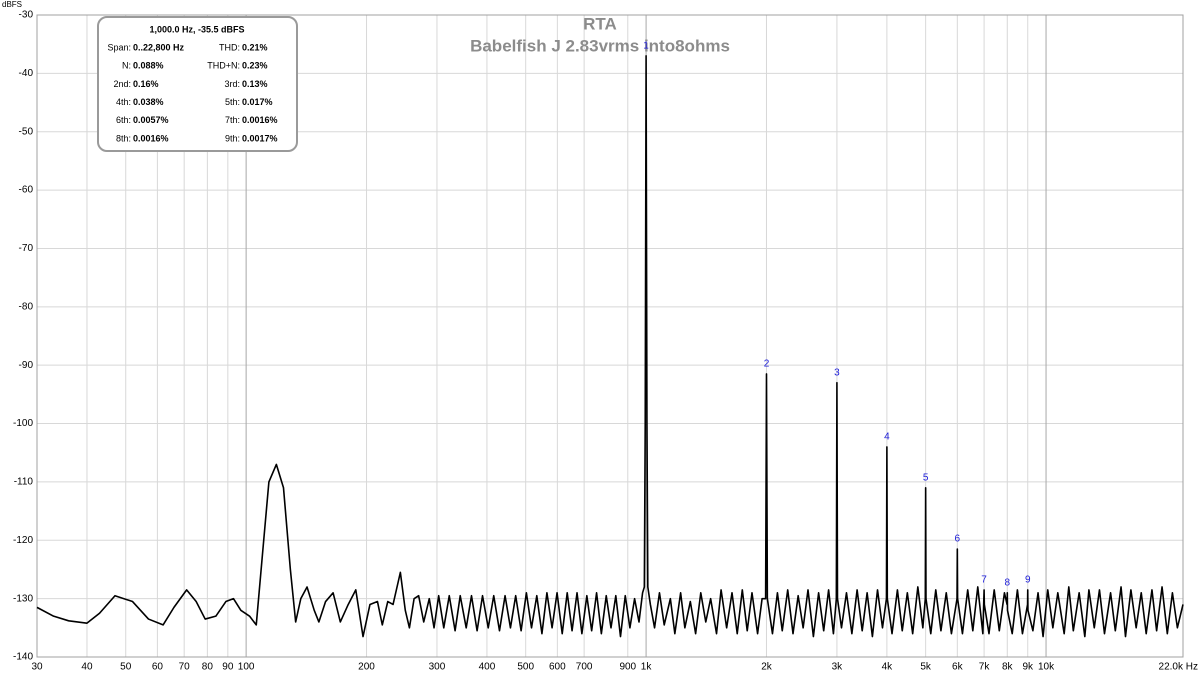 This screenshot has height=677, width=1200. What do you see at coordinates (646, 45) in the screenshot?
I see `harmonic-label: 1` at bounding box center [646, 45].